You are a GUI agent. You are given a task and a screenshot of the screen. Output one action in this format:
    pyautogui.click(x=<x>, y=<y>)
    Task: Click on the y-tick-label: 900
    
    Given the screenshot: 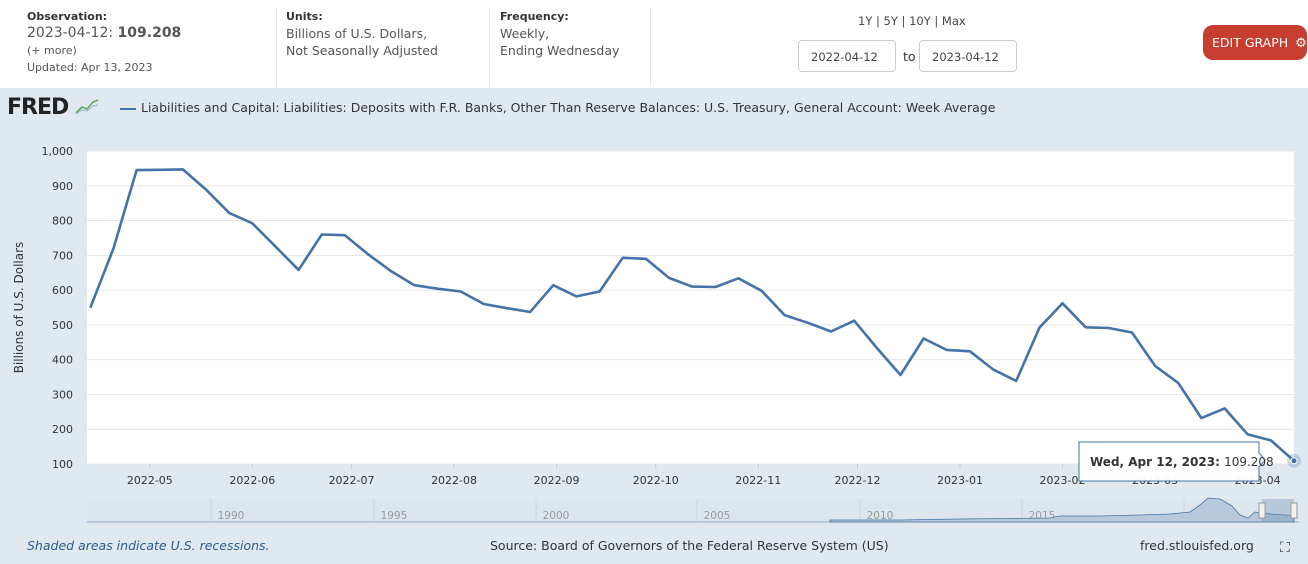 What is the action you would take?
    pyautogui.click(x=62, y=186)
    